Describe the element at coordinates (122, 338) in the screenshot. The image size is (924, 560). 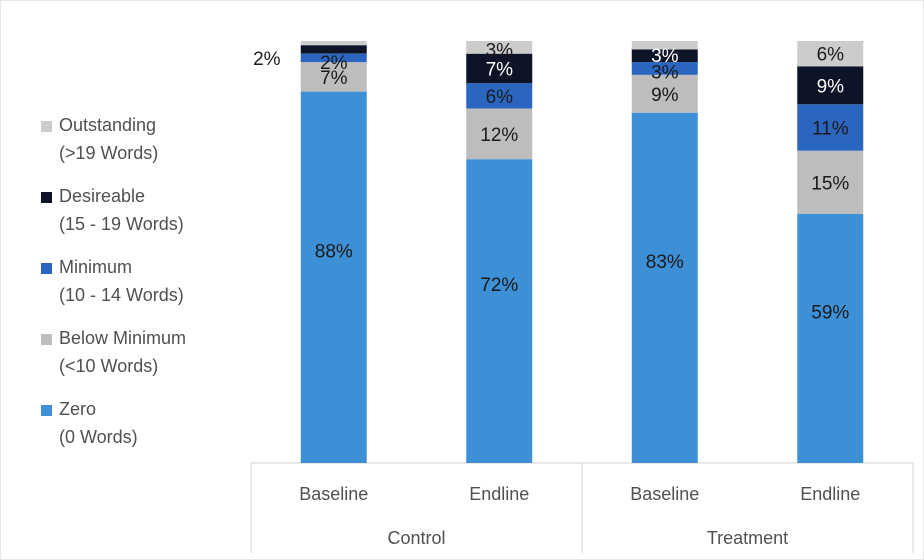
I see `legend-label: Below Minimum` at that location.